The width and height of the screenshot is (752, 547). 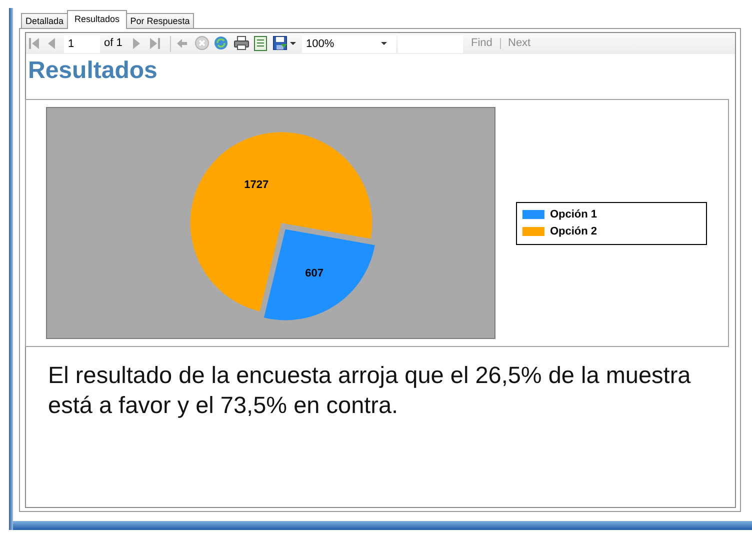 I want to click on text: Next, so click(x=519, y=43).